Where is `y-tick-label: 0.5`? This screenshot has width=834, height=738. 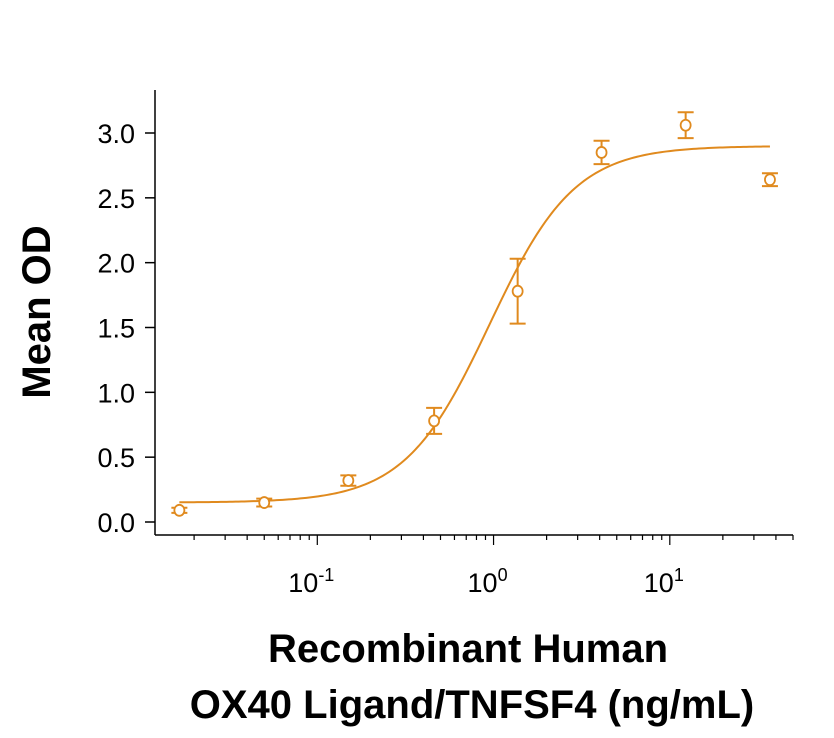 y-tick-label: 0.5 is located at coordinates (116, 458).